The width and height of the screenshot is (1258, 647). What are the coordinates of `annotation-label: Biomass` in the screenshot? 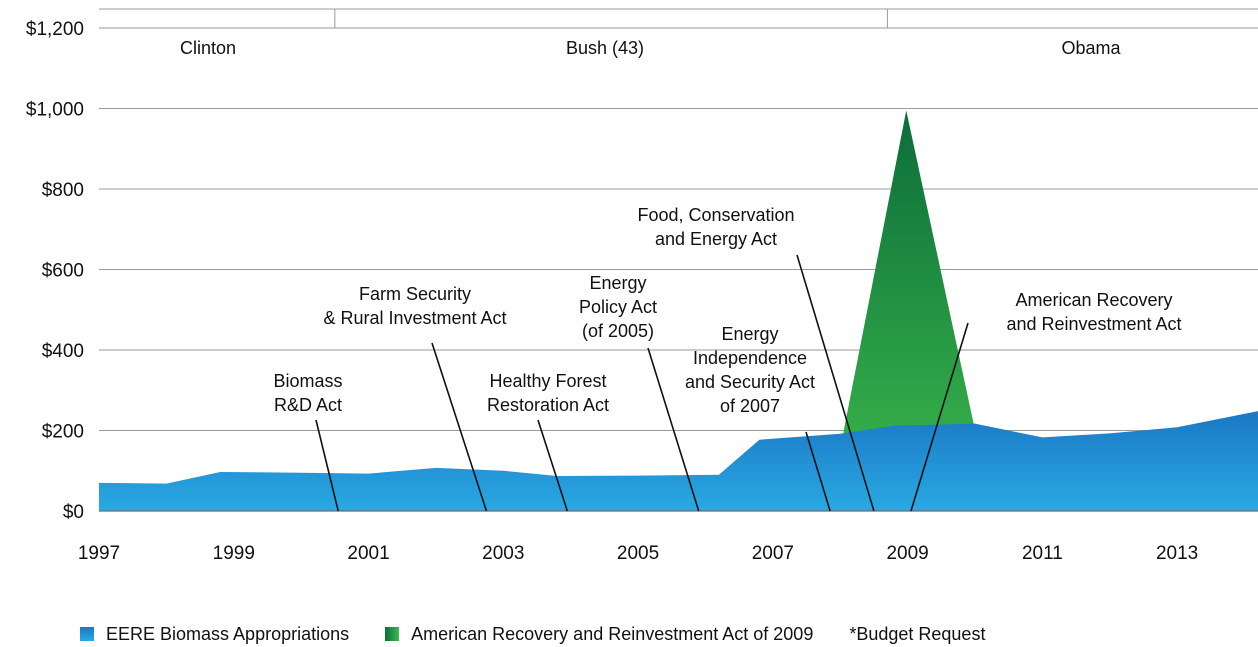 It's located at (307, 381).